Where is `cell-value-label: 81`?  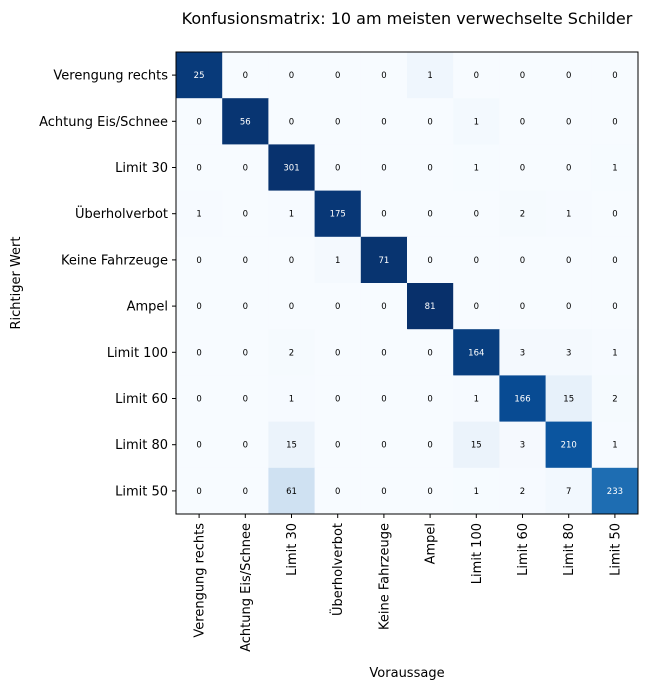 cell-value-label: 81 is located at coordinates (430, 307).